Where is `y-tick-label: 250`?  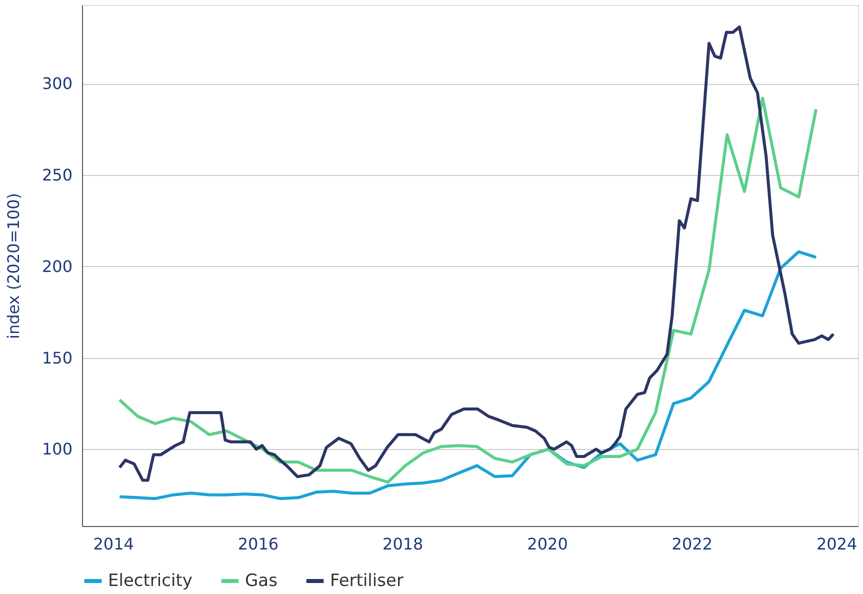 y-tick-label: 250 is located at coordinates (57, 175).